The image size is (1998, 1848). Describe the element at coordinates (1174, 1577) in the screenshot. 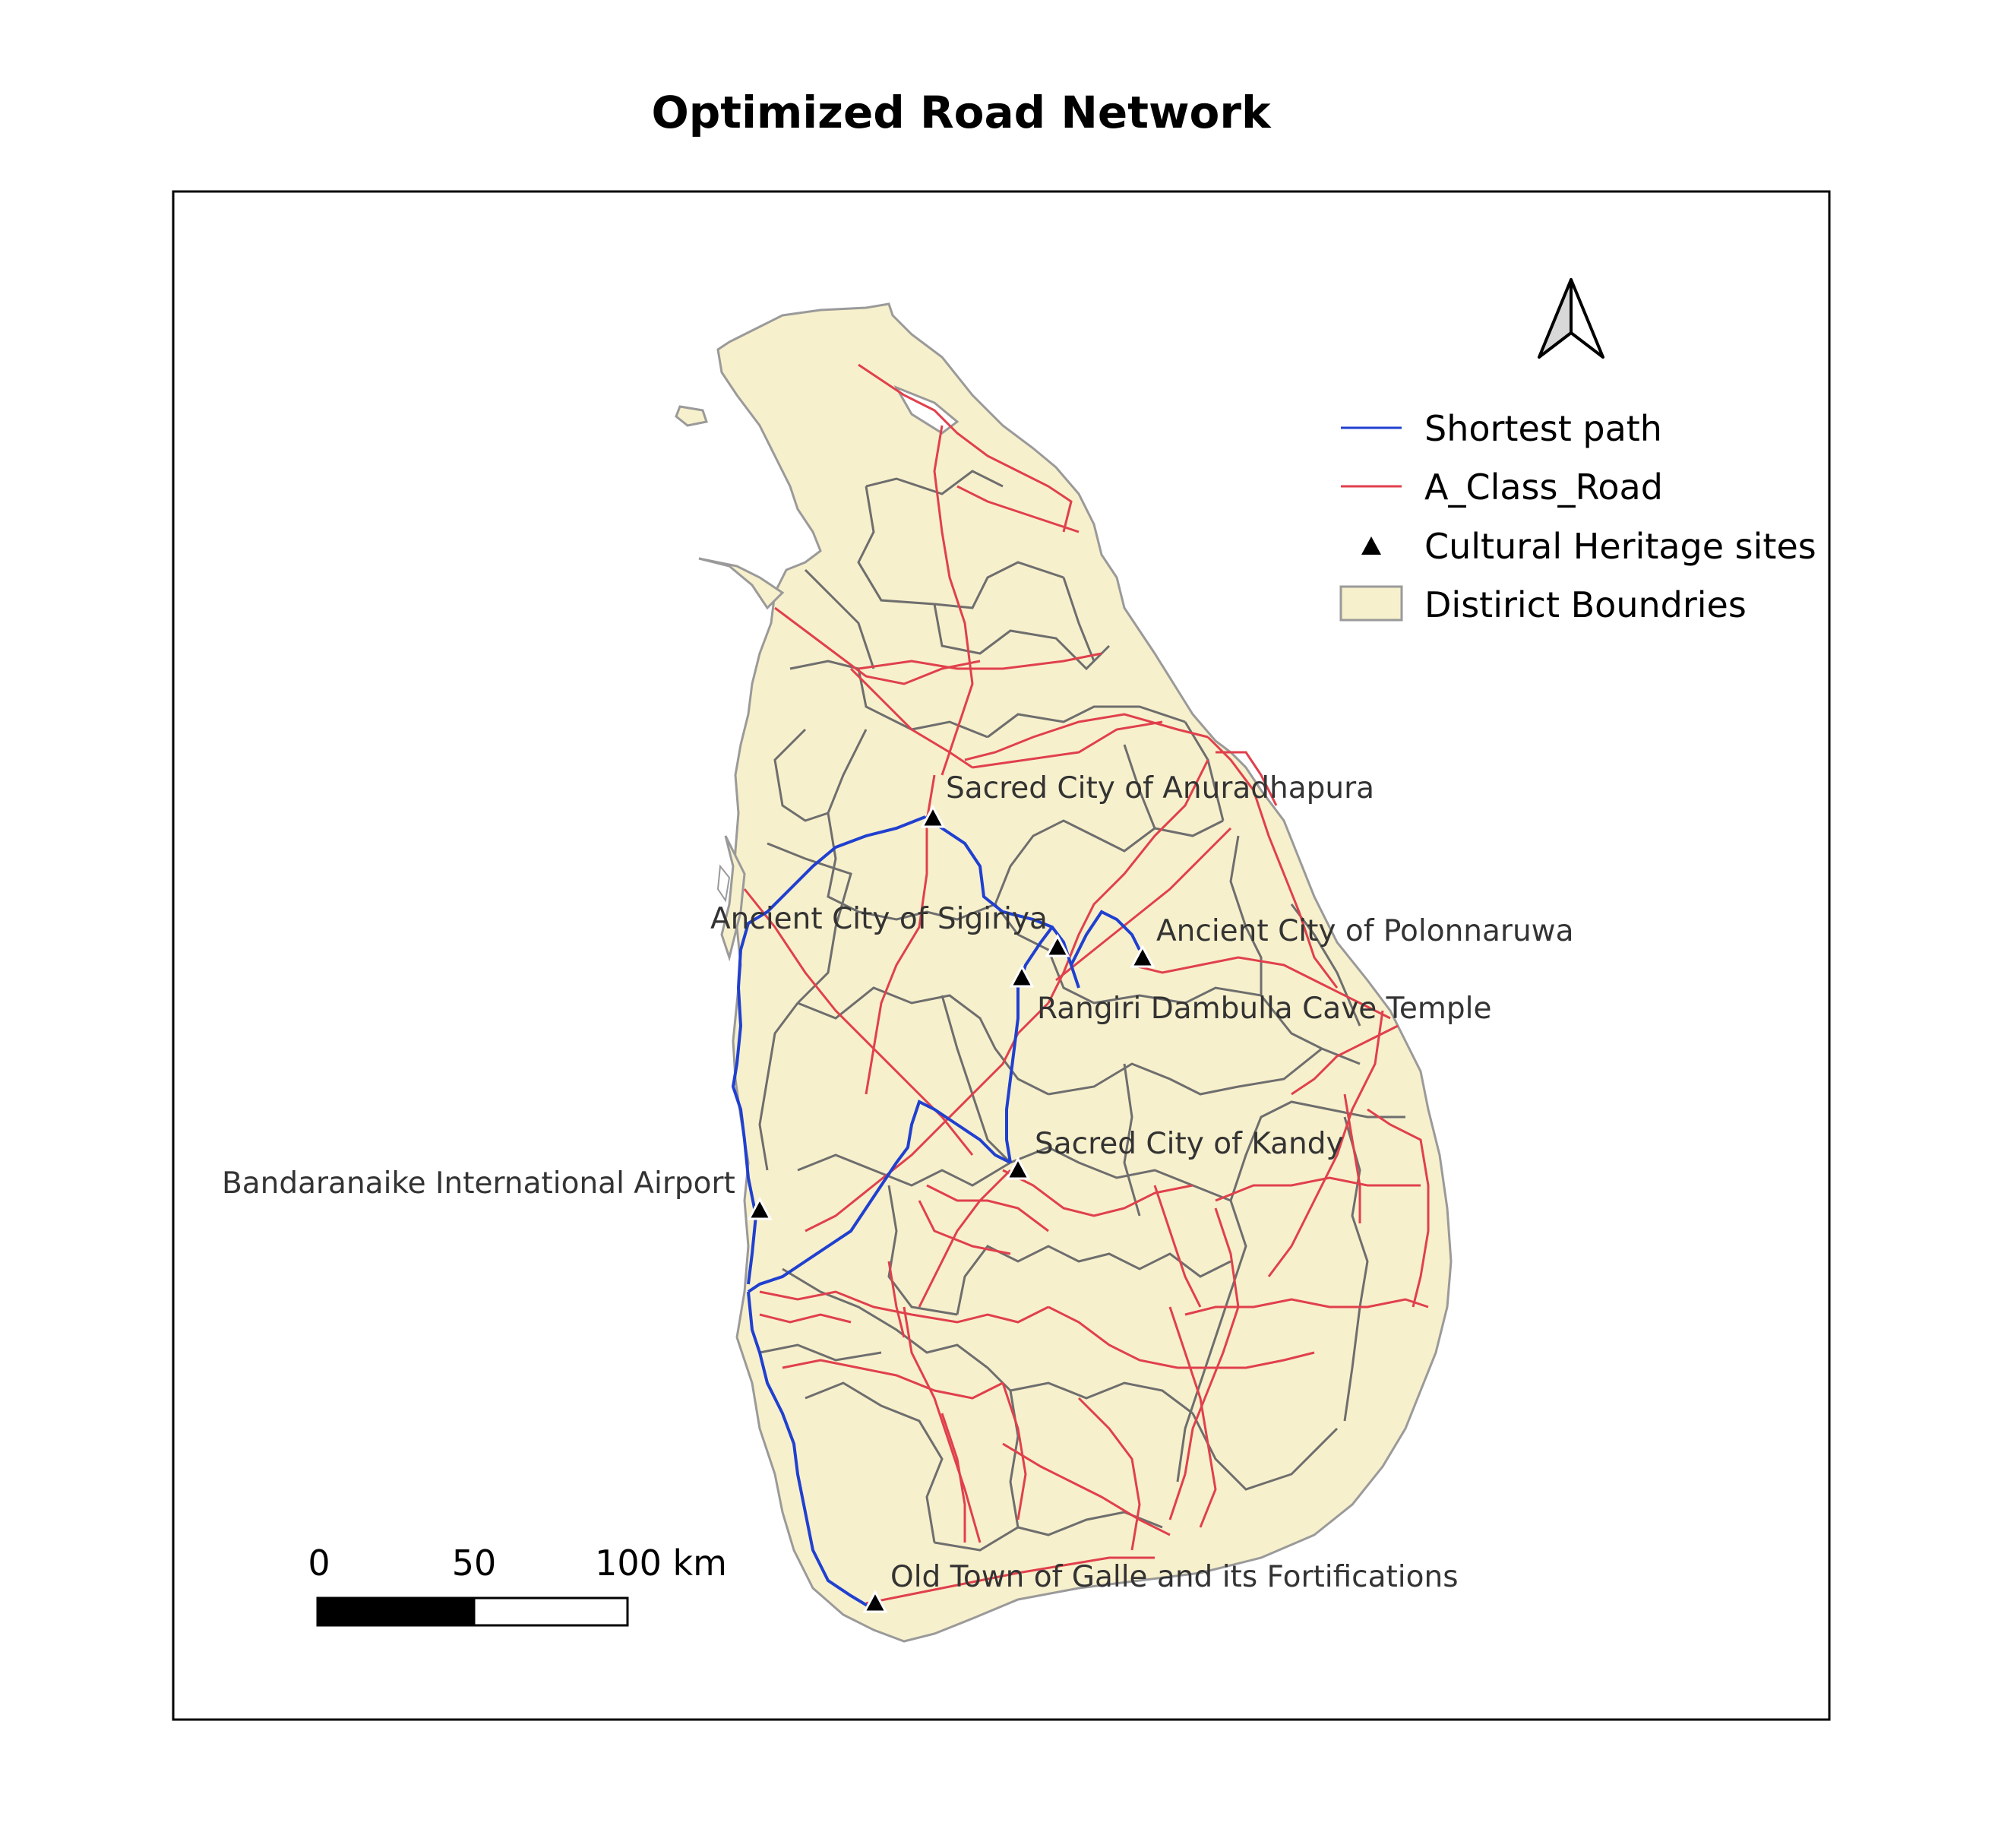

I see `site-label-galle: Old Town of Galle and its Fortifications` at that location.